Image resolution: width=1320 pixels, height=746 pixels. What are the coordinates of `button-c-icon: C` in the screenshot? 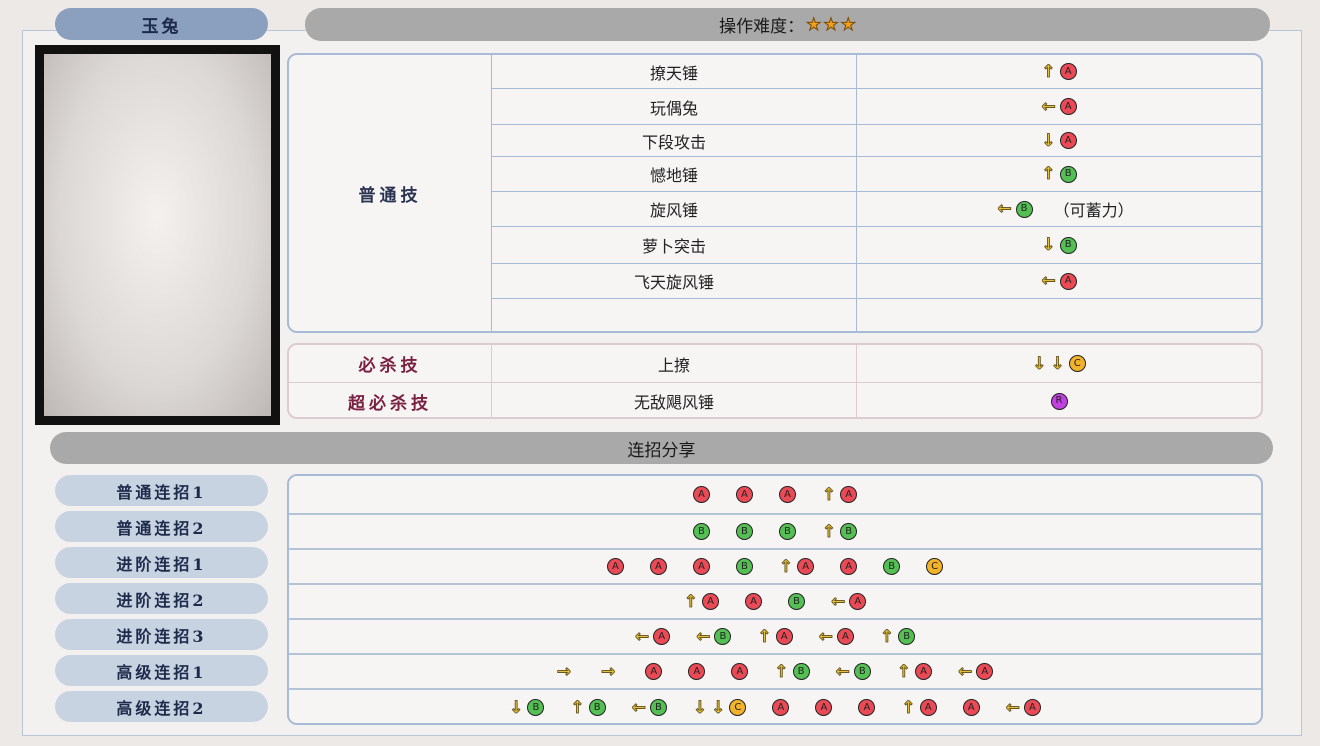 It's located at (935, 566).